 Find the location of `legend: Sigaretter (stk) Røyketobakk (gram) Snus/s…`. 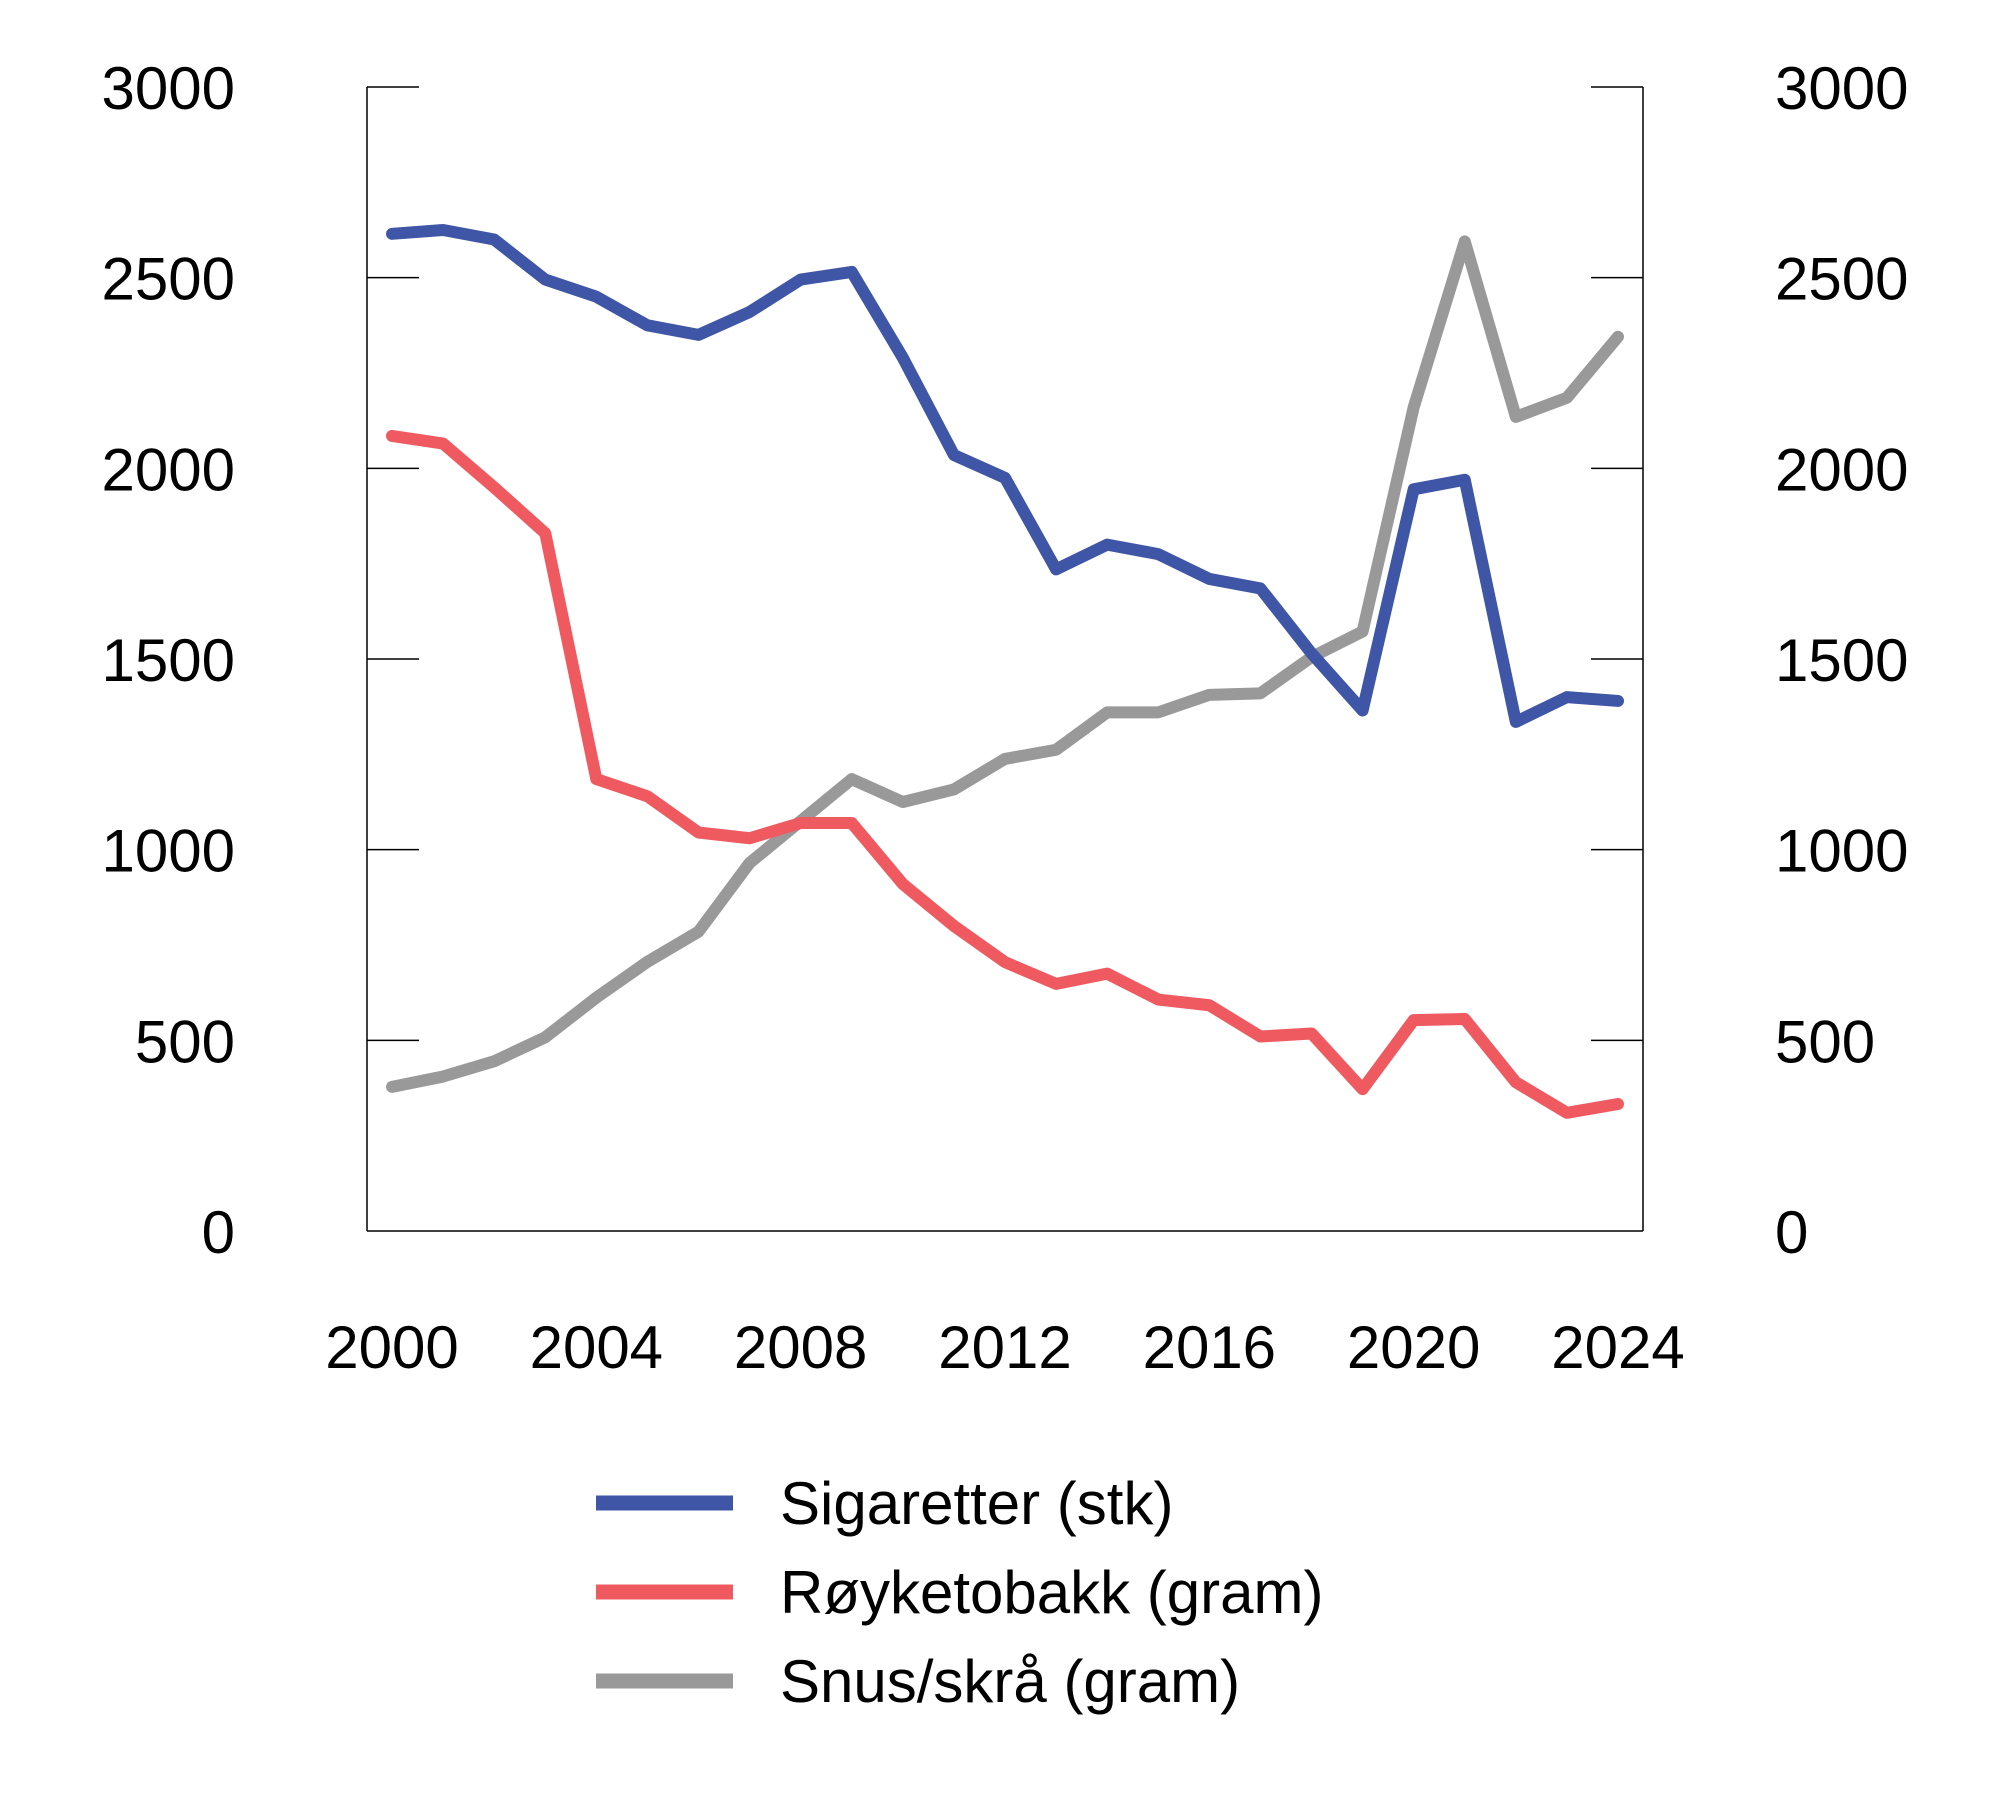

legend: Sigaretter (stk) Røyketobakk (gram) Snus/s… is located at coordinates (959, 1592).